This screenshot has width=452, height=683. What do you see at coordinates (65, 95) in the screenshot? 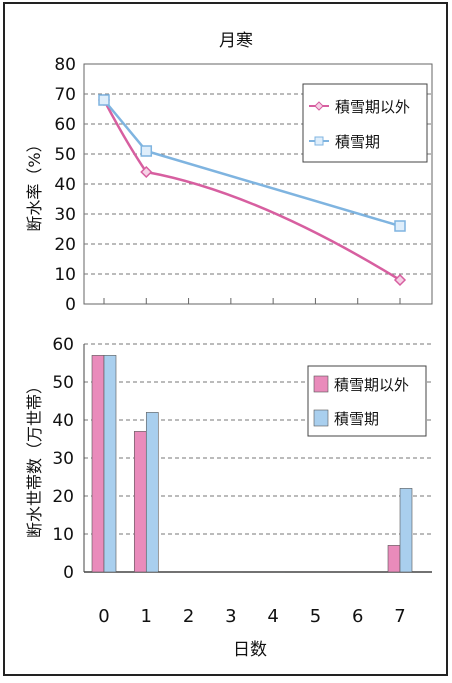
I see `y-tick-label: 70` at bounding box center [65, 95].